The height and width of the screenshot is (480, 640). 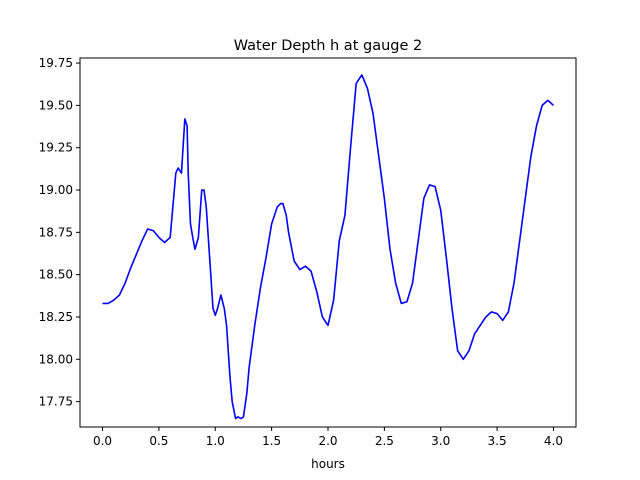 What do you see at coordinates (102, 441) in the screenshot?
I see `x-tick-label: 0.0` at bounding box center [102, 441].